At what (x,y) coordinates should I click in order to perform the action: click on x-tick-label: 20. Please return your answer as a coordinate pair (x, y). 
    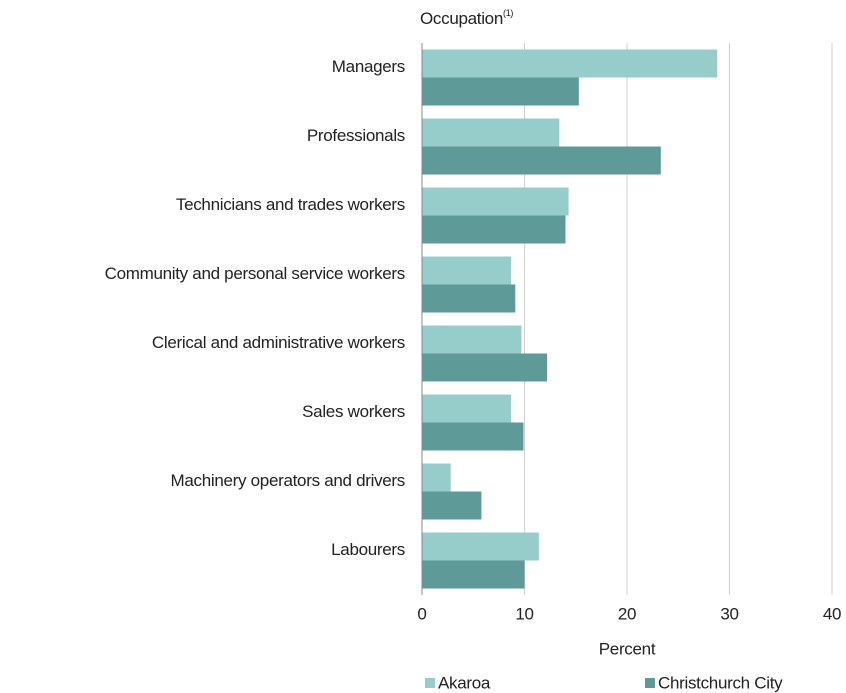
    Looking at the image, I should click on (627, 613).